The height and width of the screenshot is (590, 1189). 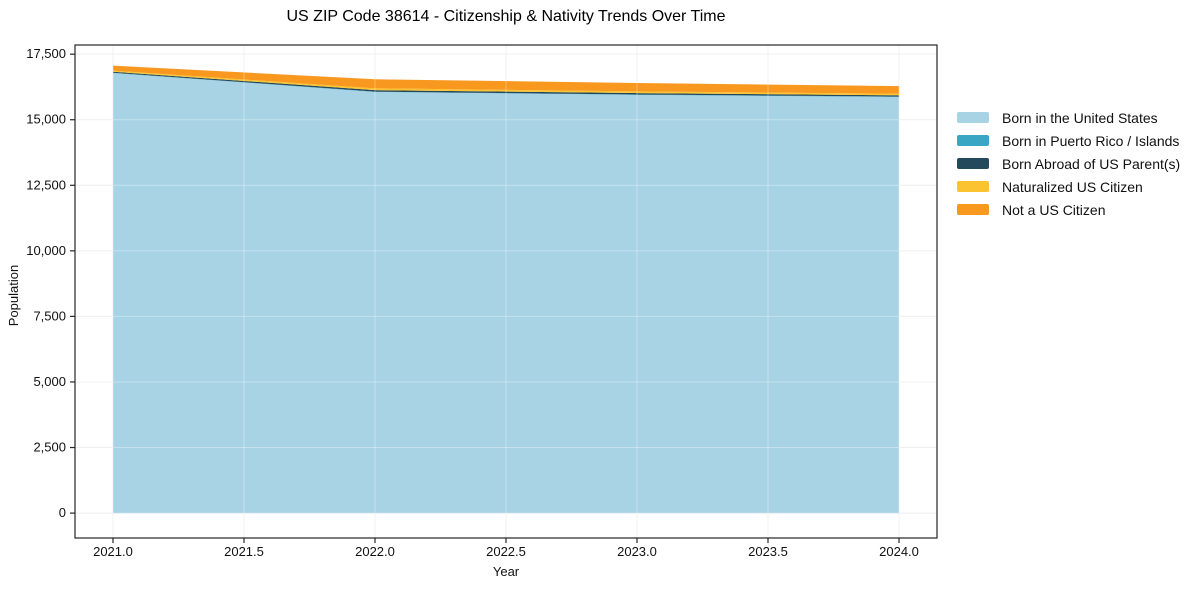 I want to click on x-tick-label: 2023.0, so click(x=637, y=551).